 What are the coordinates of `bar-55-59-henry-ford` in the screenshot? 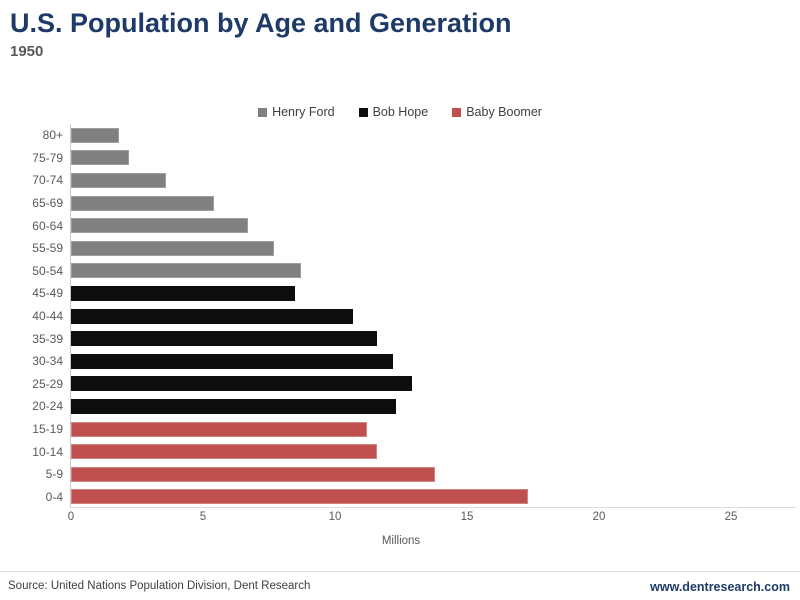 It's located at (172, 248).